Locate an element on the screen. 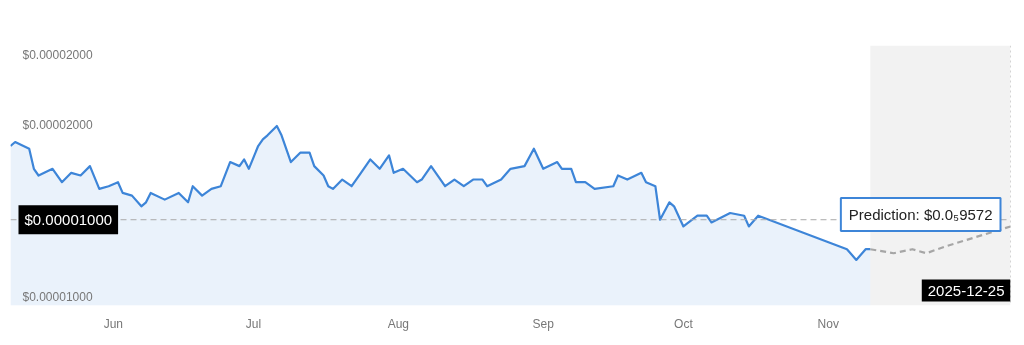 Image resolution: width=1024 pixels, height=345 pixels. annotation: $0.00001000 is located at coordinates (68, 220).